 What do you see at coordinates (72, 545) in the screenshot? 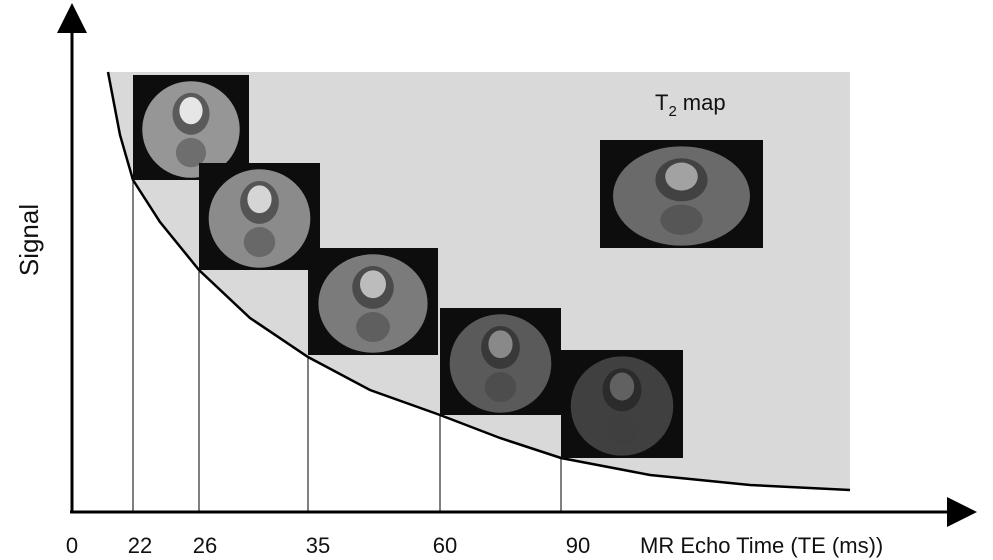
I see `x-tick-label: 0` at bounding box center [72, 545].